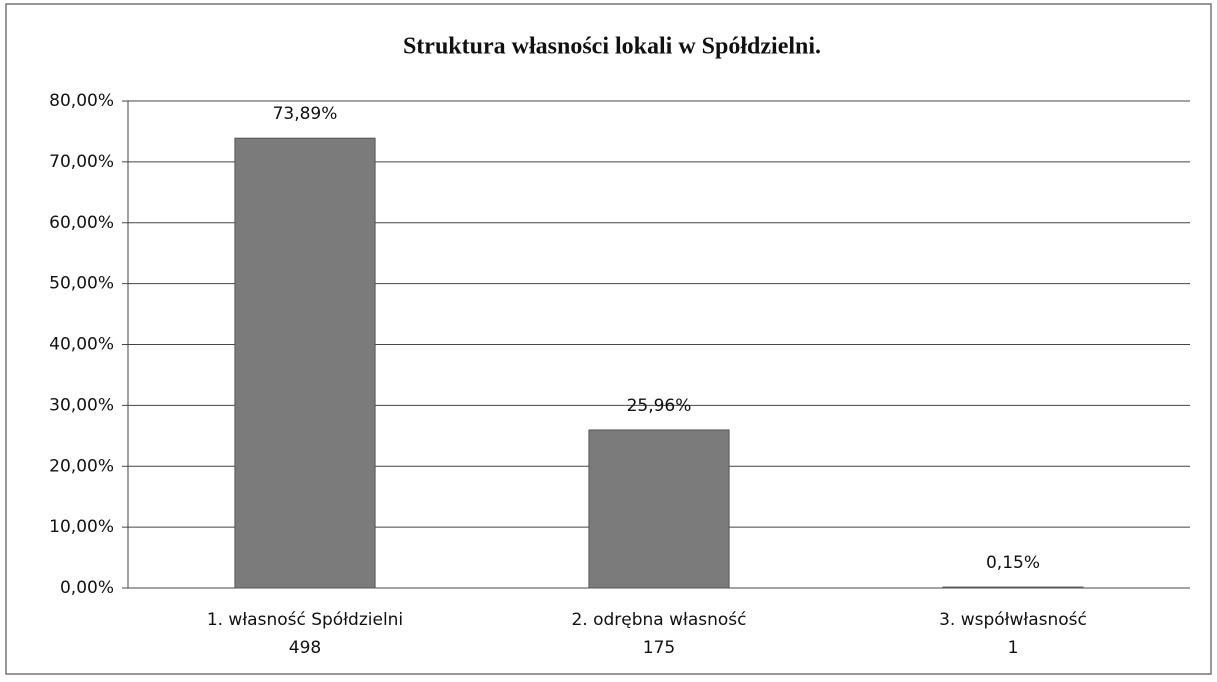 This screenshot has width=1217, height=682. What do you see at coordinates (81, 101) in the screenshot?
I see `y-tick-label: 80,00%` at bounding box center [81, 101].